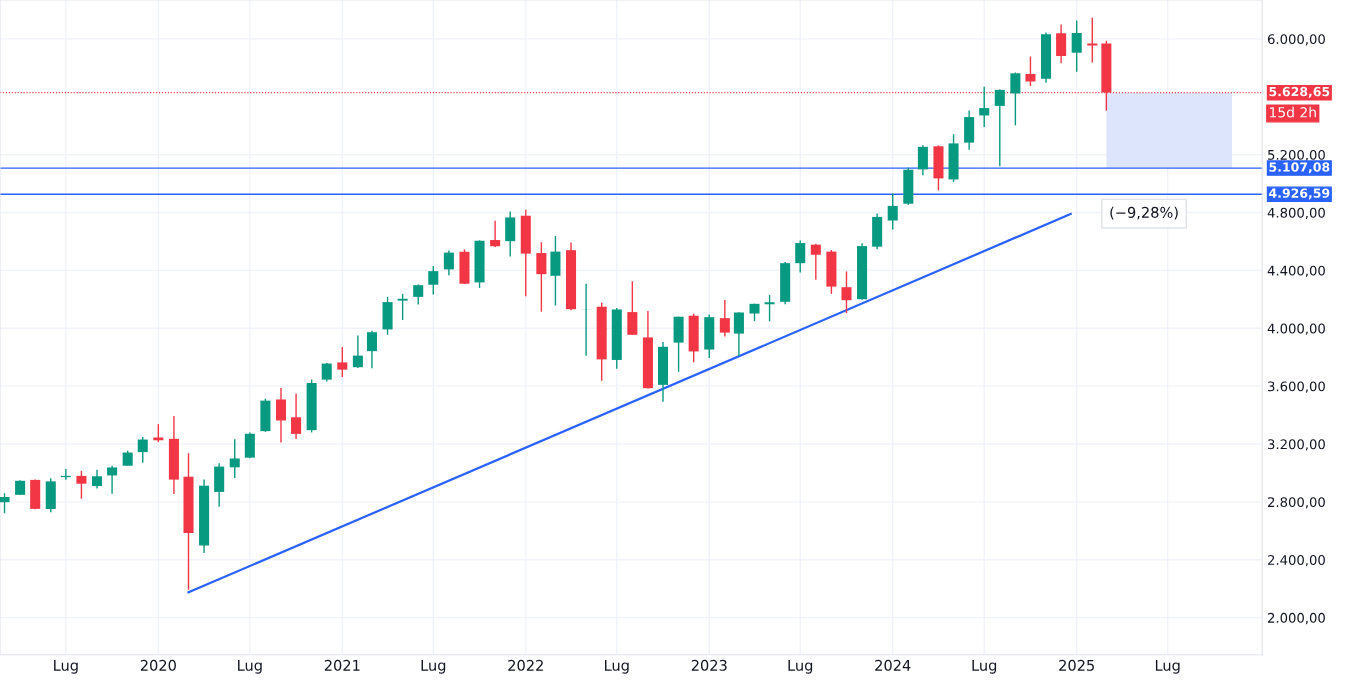 Image resolution: width=1366 pixels, height=695 pixels. Describe the element at coordinates (1296, 618) in the screenshot. I see `y-tick-label: 2.000,00` at that location.